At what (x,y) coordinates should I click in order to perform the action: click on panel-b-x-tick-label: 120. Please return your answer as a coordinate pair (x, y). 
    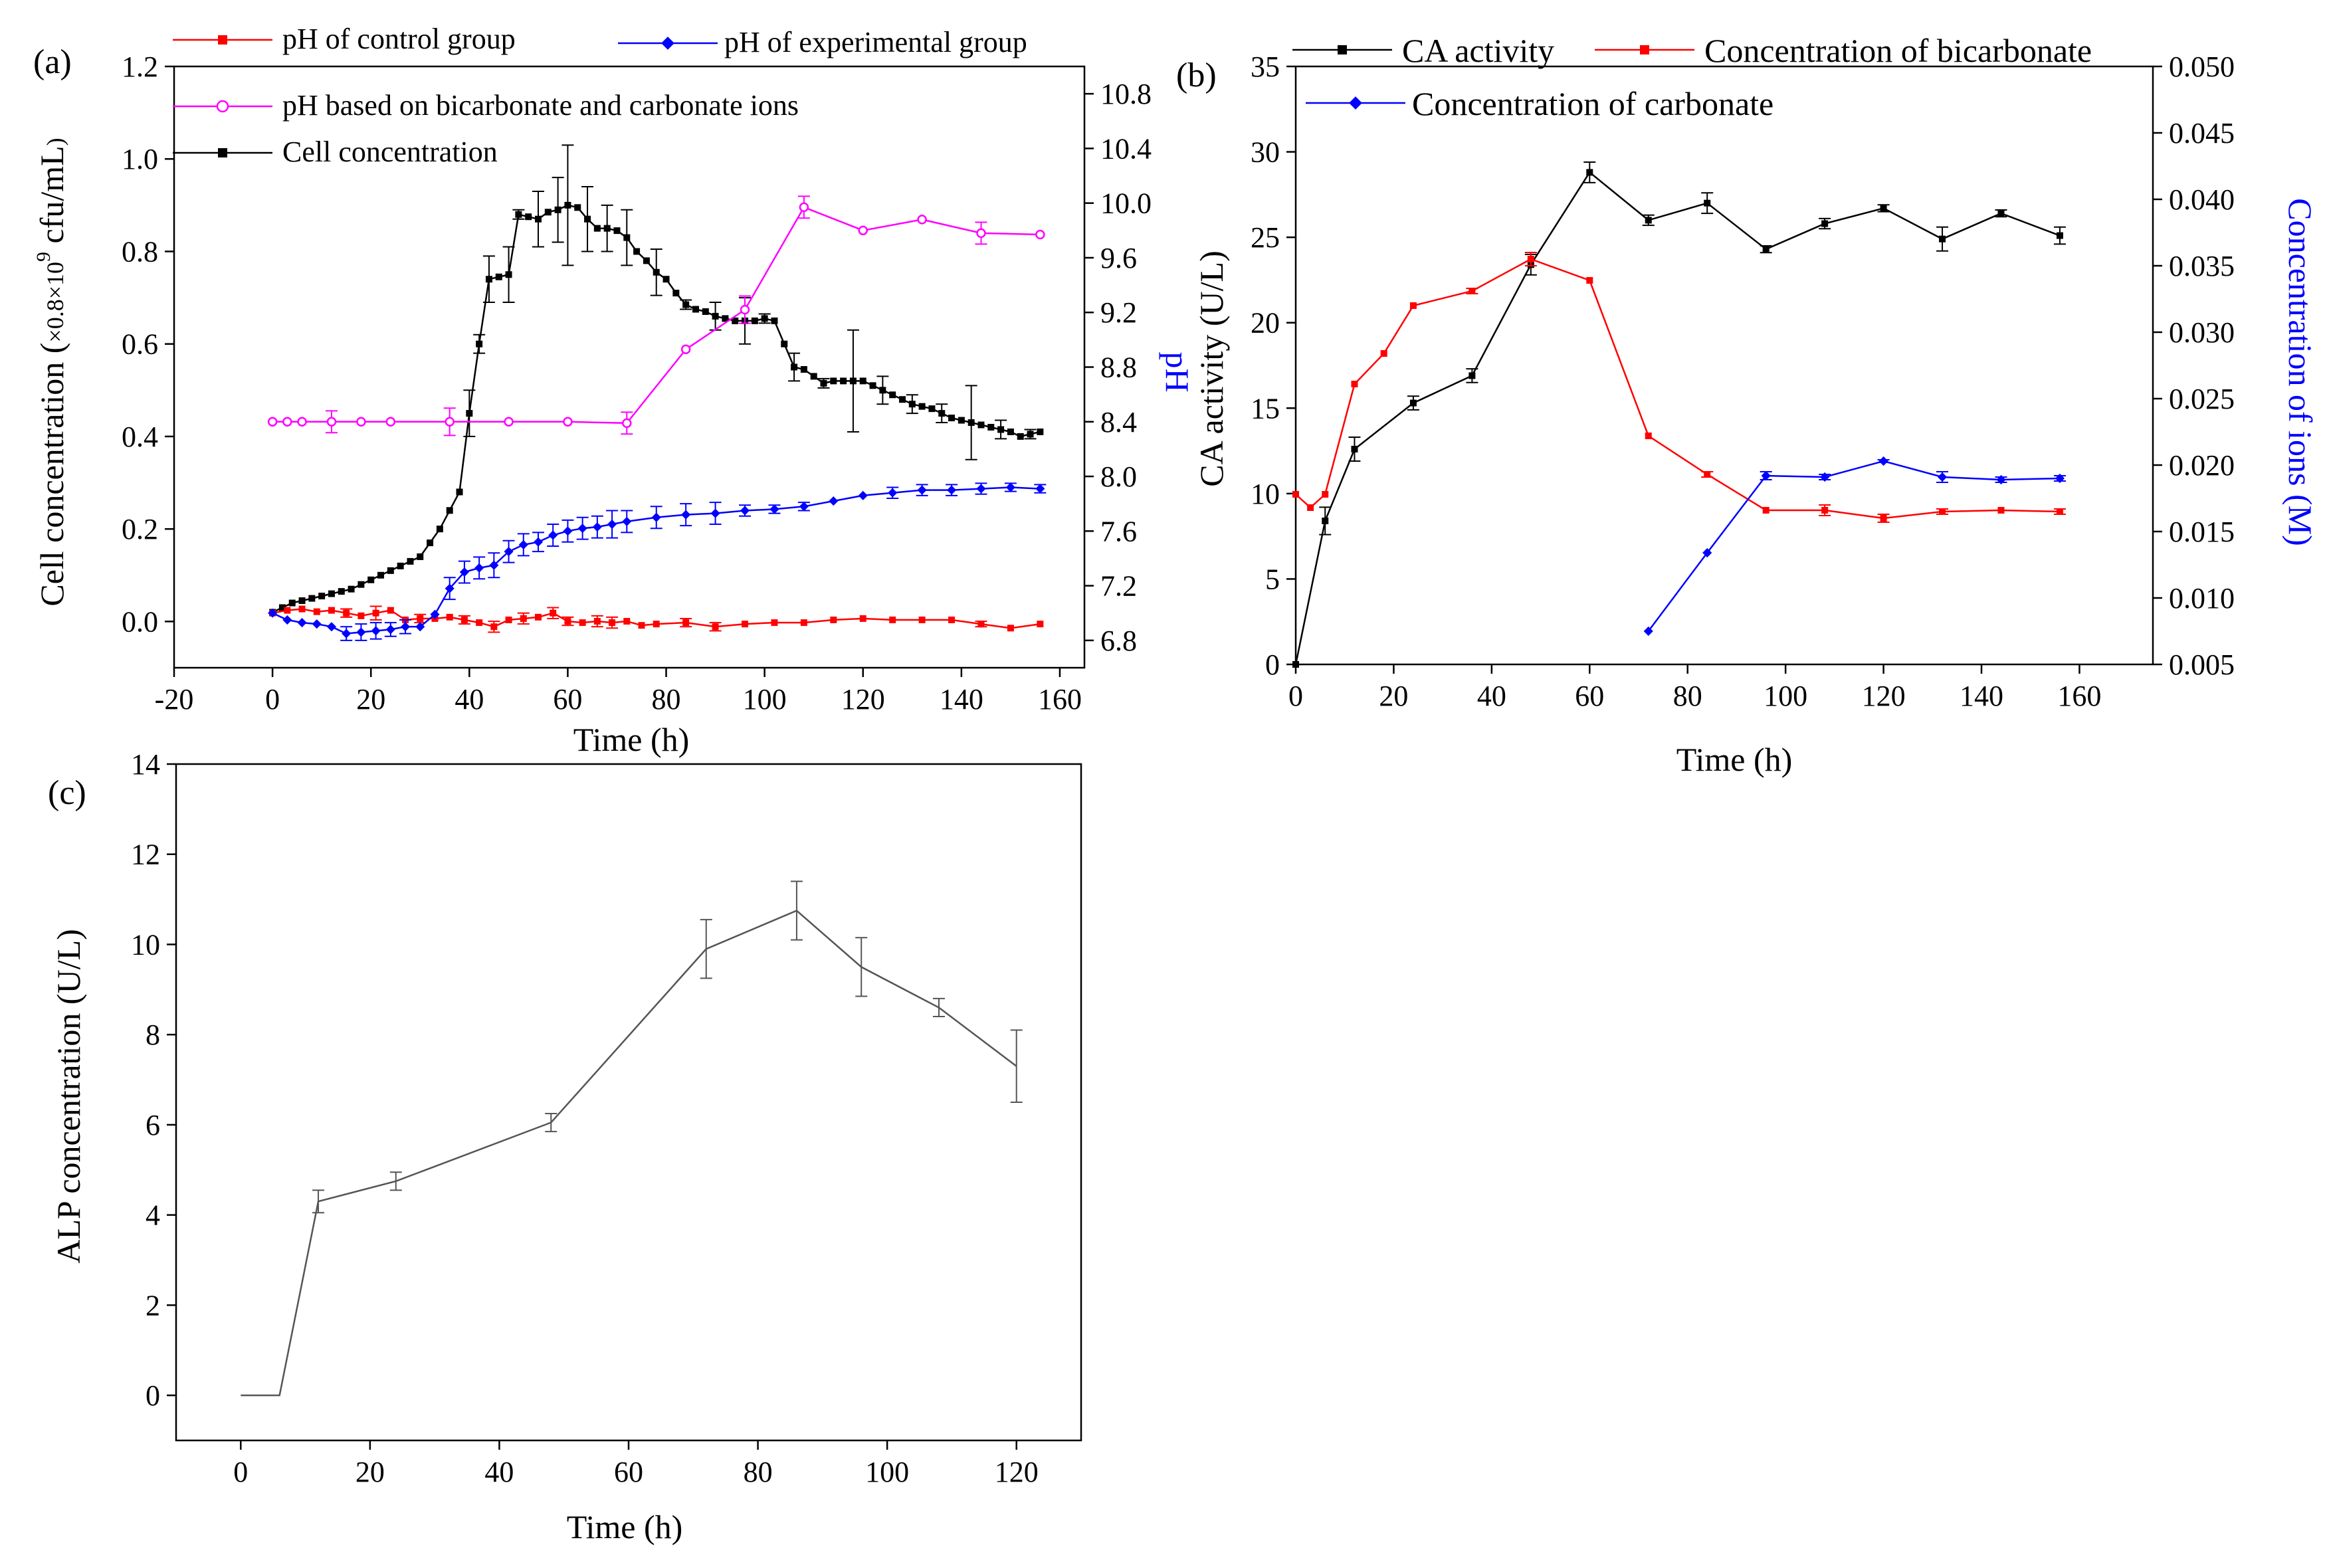
    Looking at the image, I should click on (1884, 696).